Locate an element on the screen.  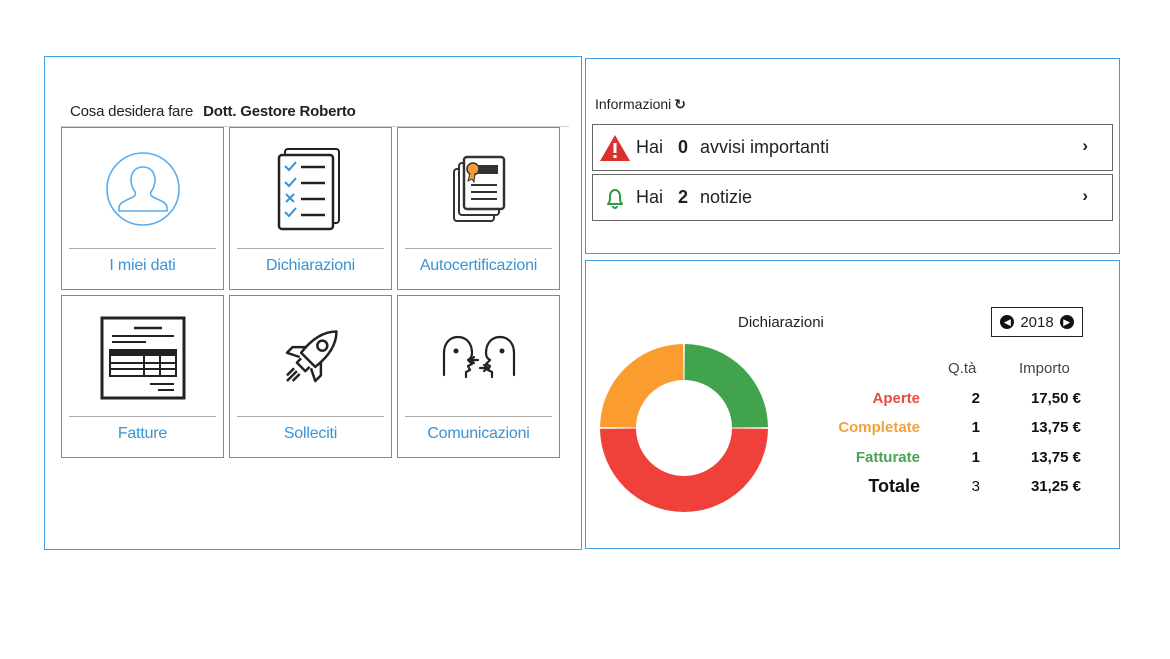
greeting: Cosa desidera fare Dott. Gestore Roberto is located at coordinates (213, 111).